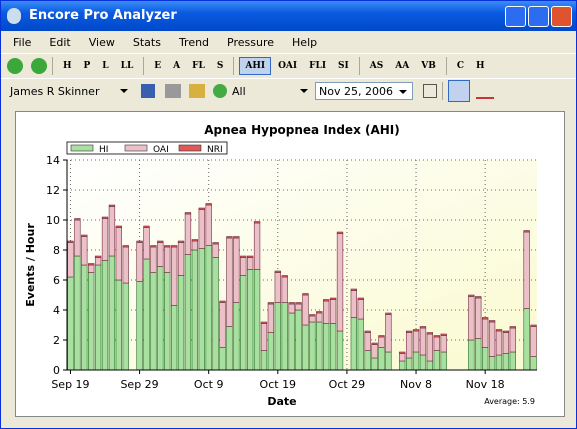 The width and height of the screenshot is (577, 429). Describe the element at coordinates (288, 42) in the screenshot. I see `menu-bar: File Edit View Stats Trend Pressure Help` at that location.